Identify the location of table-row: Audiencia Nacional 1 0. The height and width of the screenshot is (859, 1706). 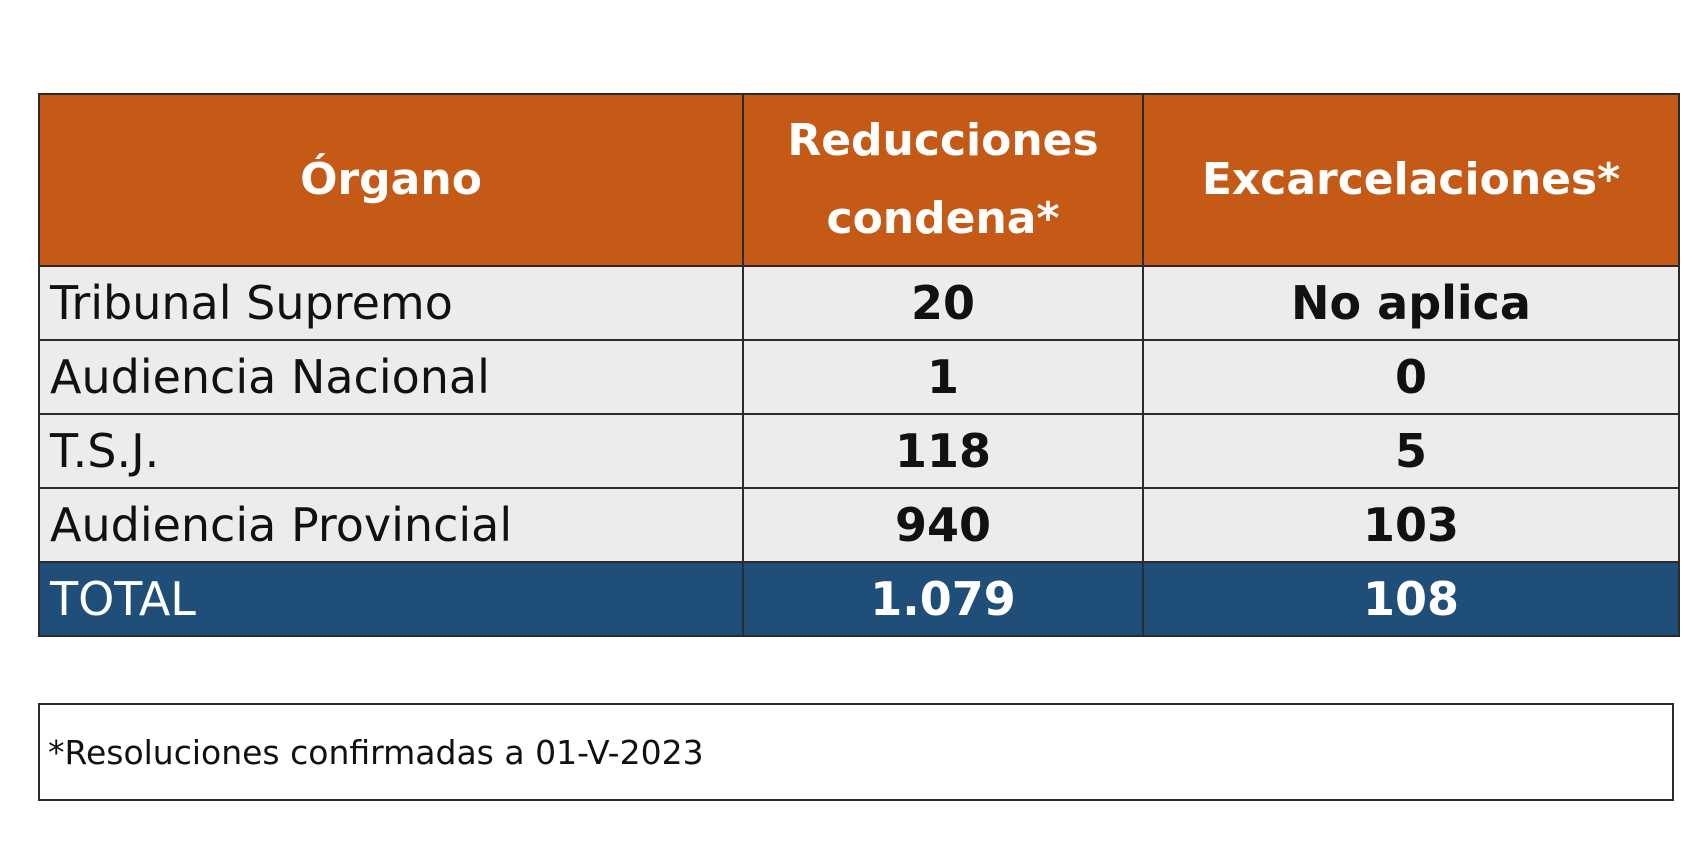
(859, 377).